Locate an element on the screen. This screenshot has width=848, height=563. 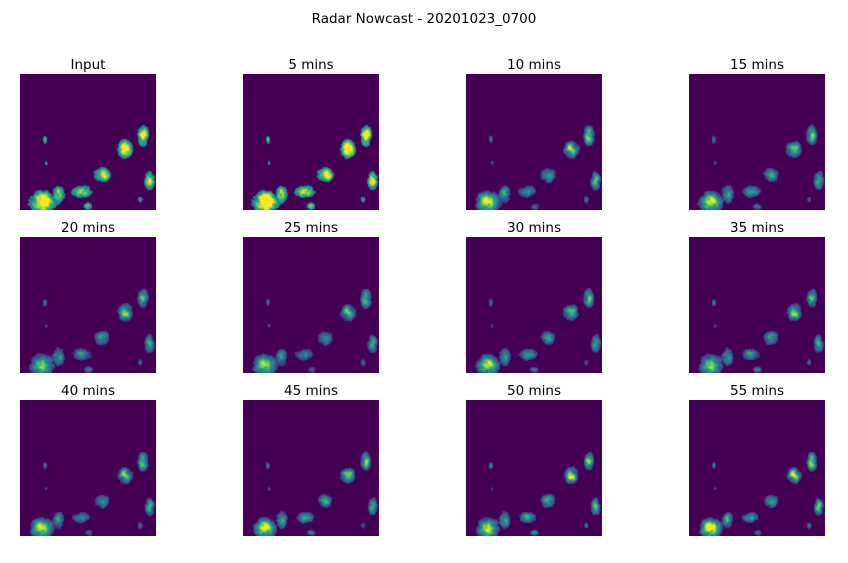
panel-title: 50 mins is located at coordinates (534, 391).